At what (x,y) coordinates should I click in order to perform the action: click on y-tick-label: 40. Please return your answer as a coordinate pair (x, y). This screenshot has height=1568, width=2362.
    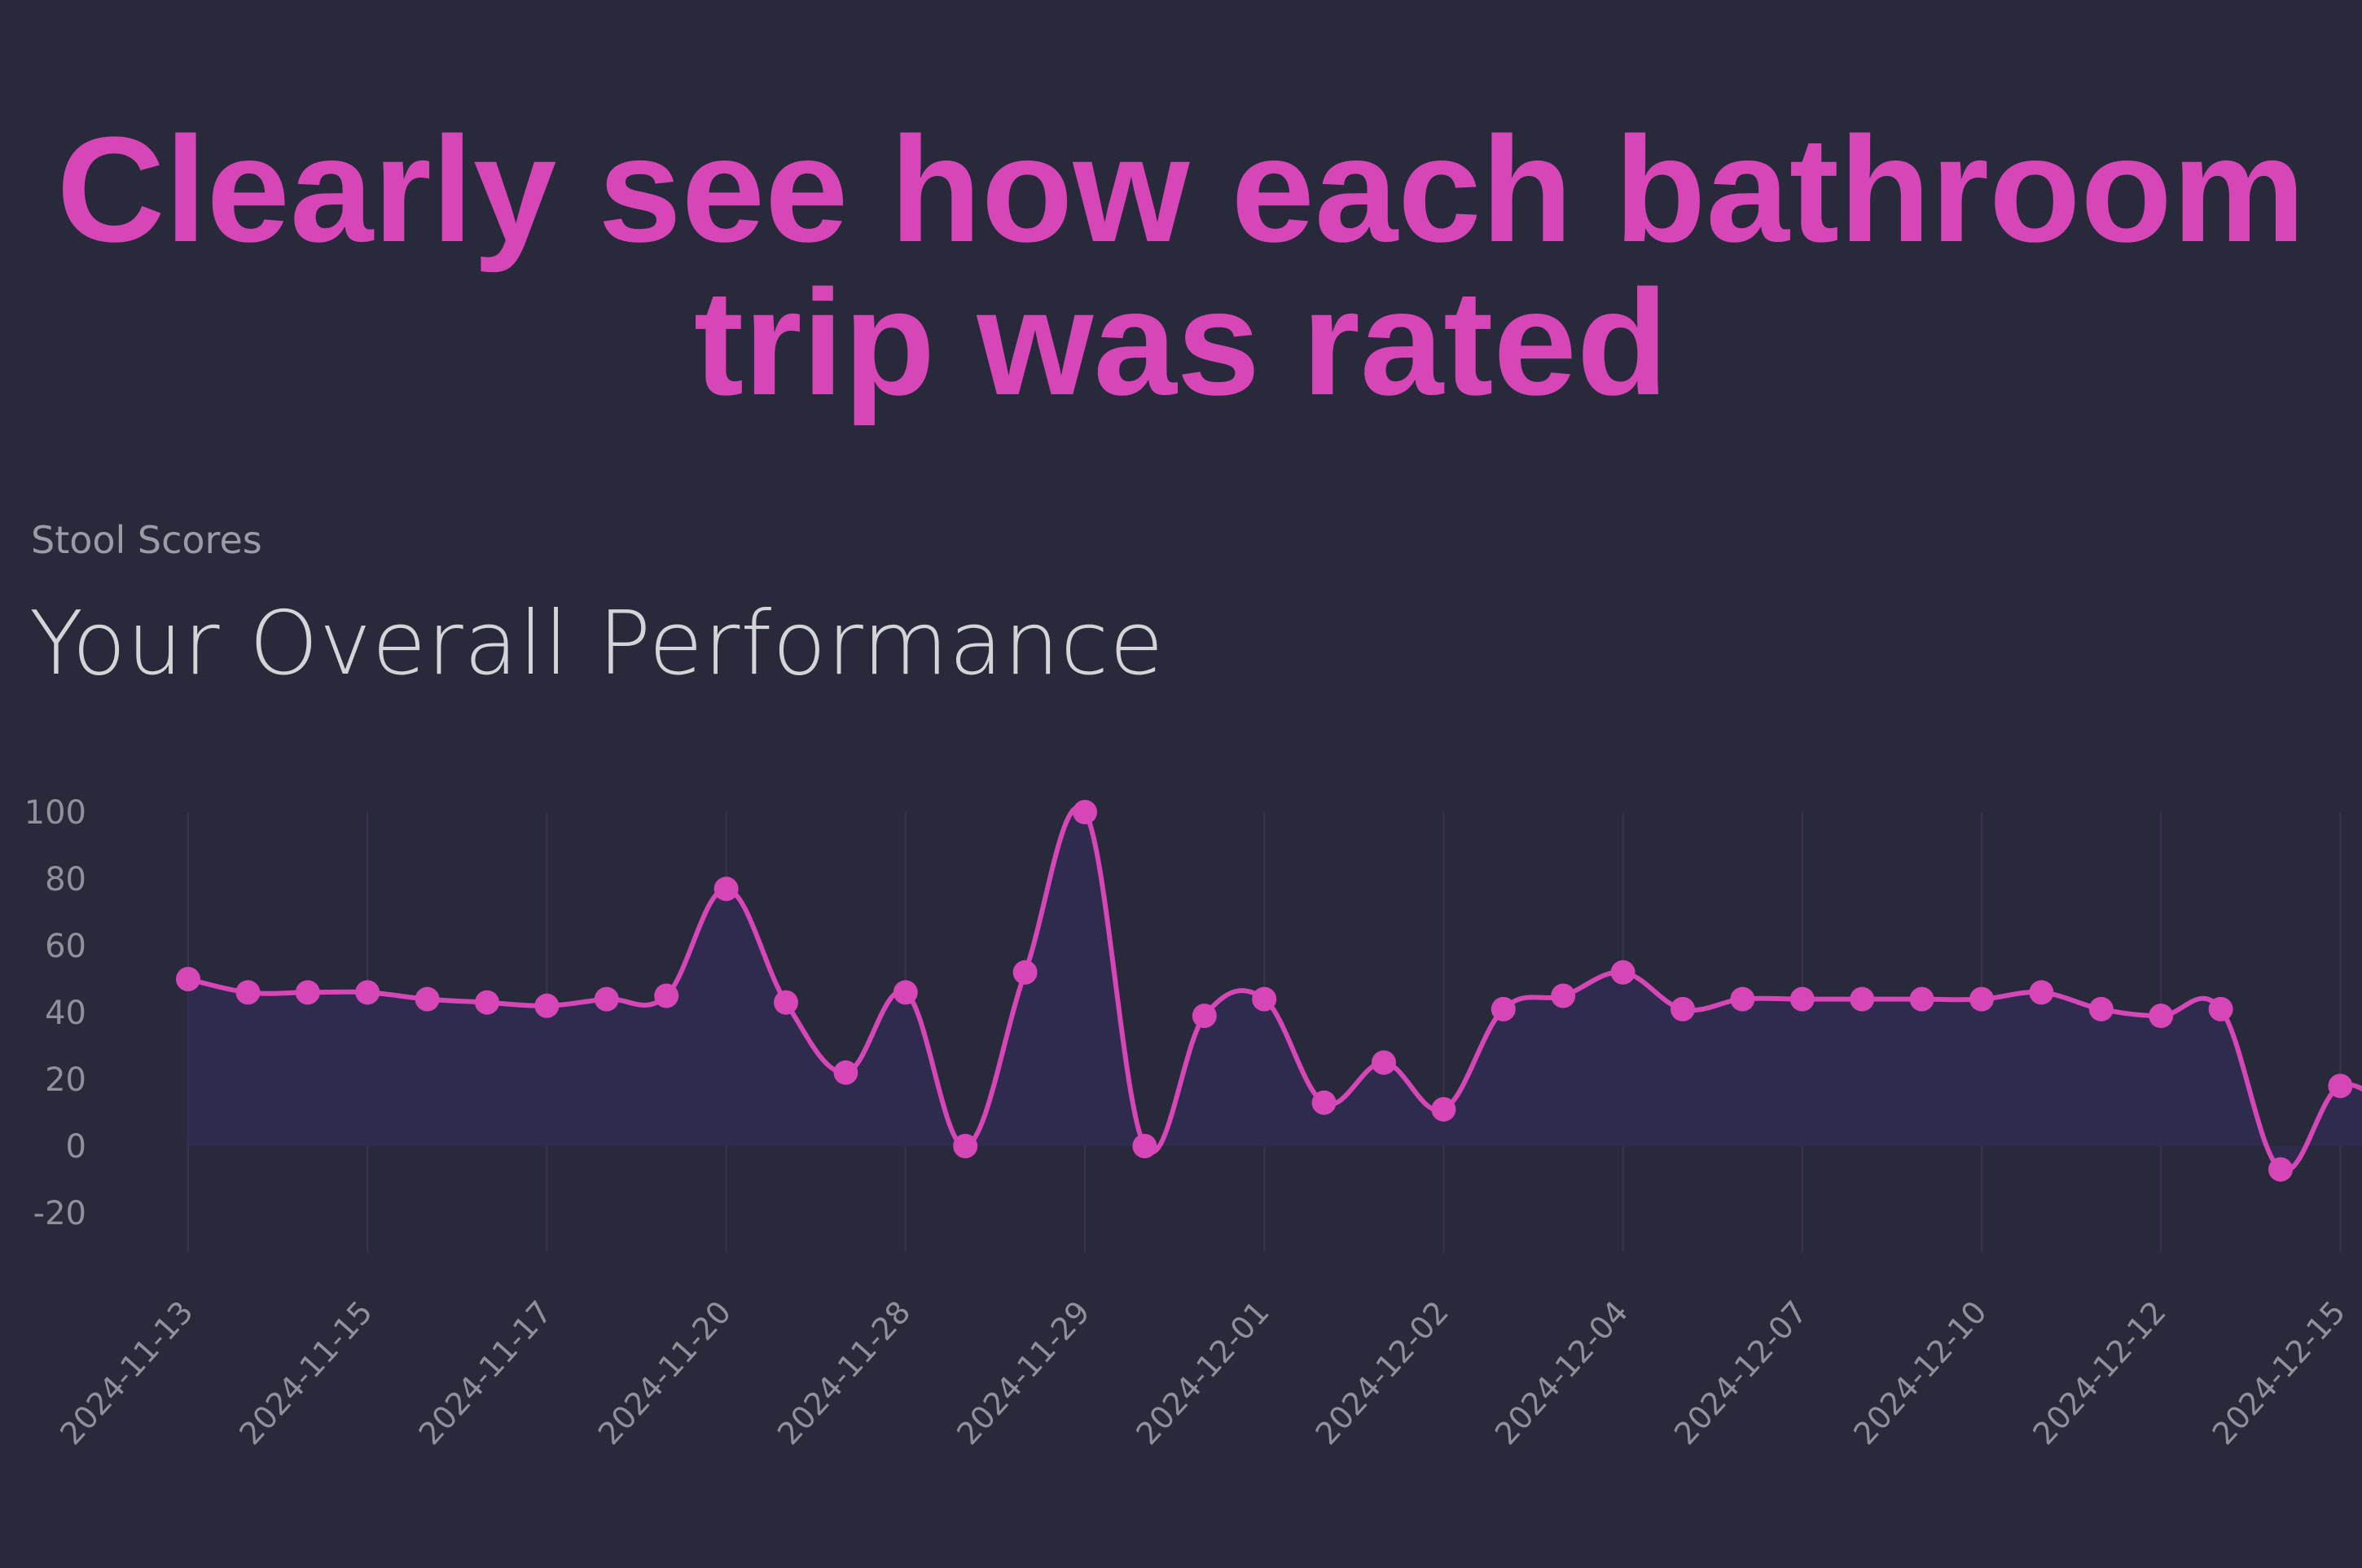
    Looking at the image, I should click on (65, 1013).